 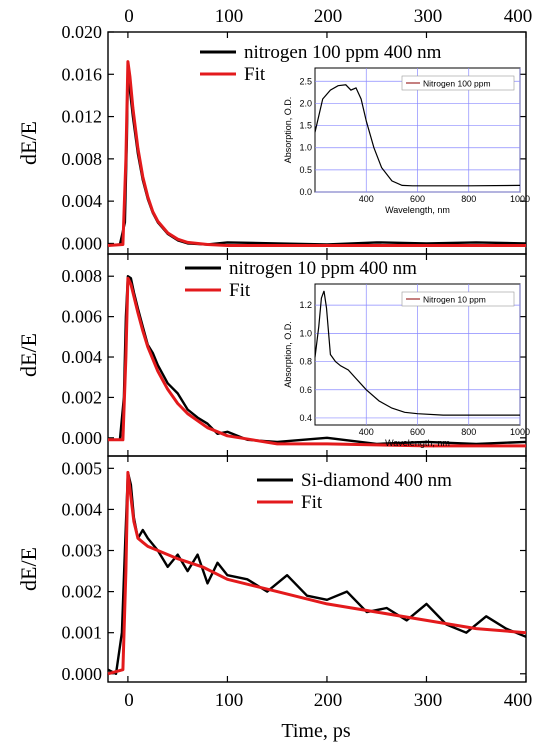 What do you see at coordinates (305, 390) in the screenshot?
I see `inset-y-tick-label: 0.6` at bounding box center [305, 390].